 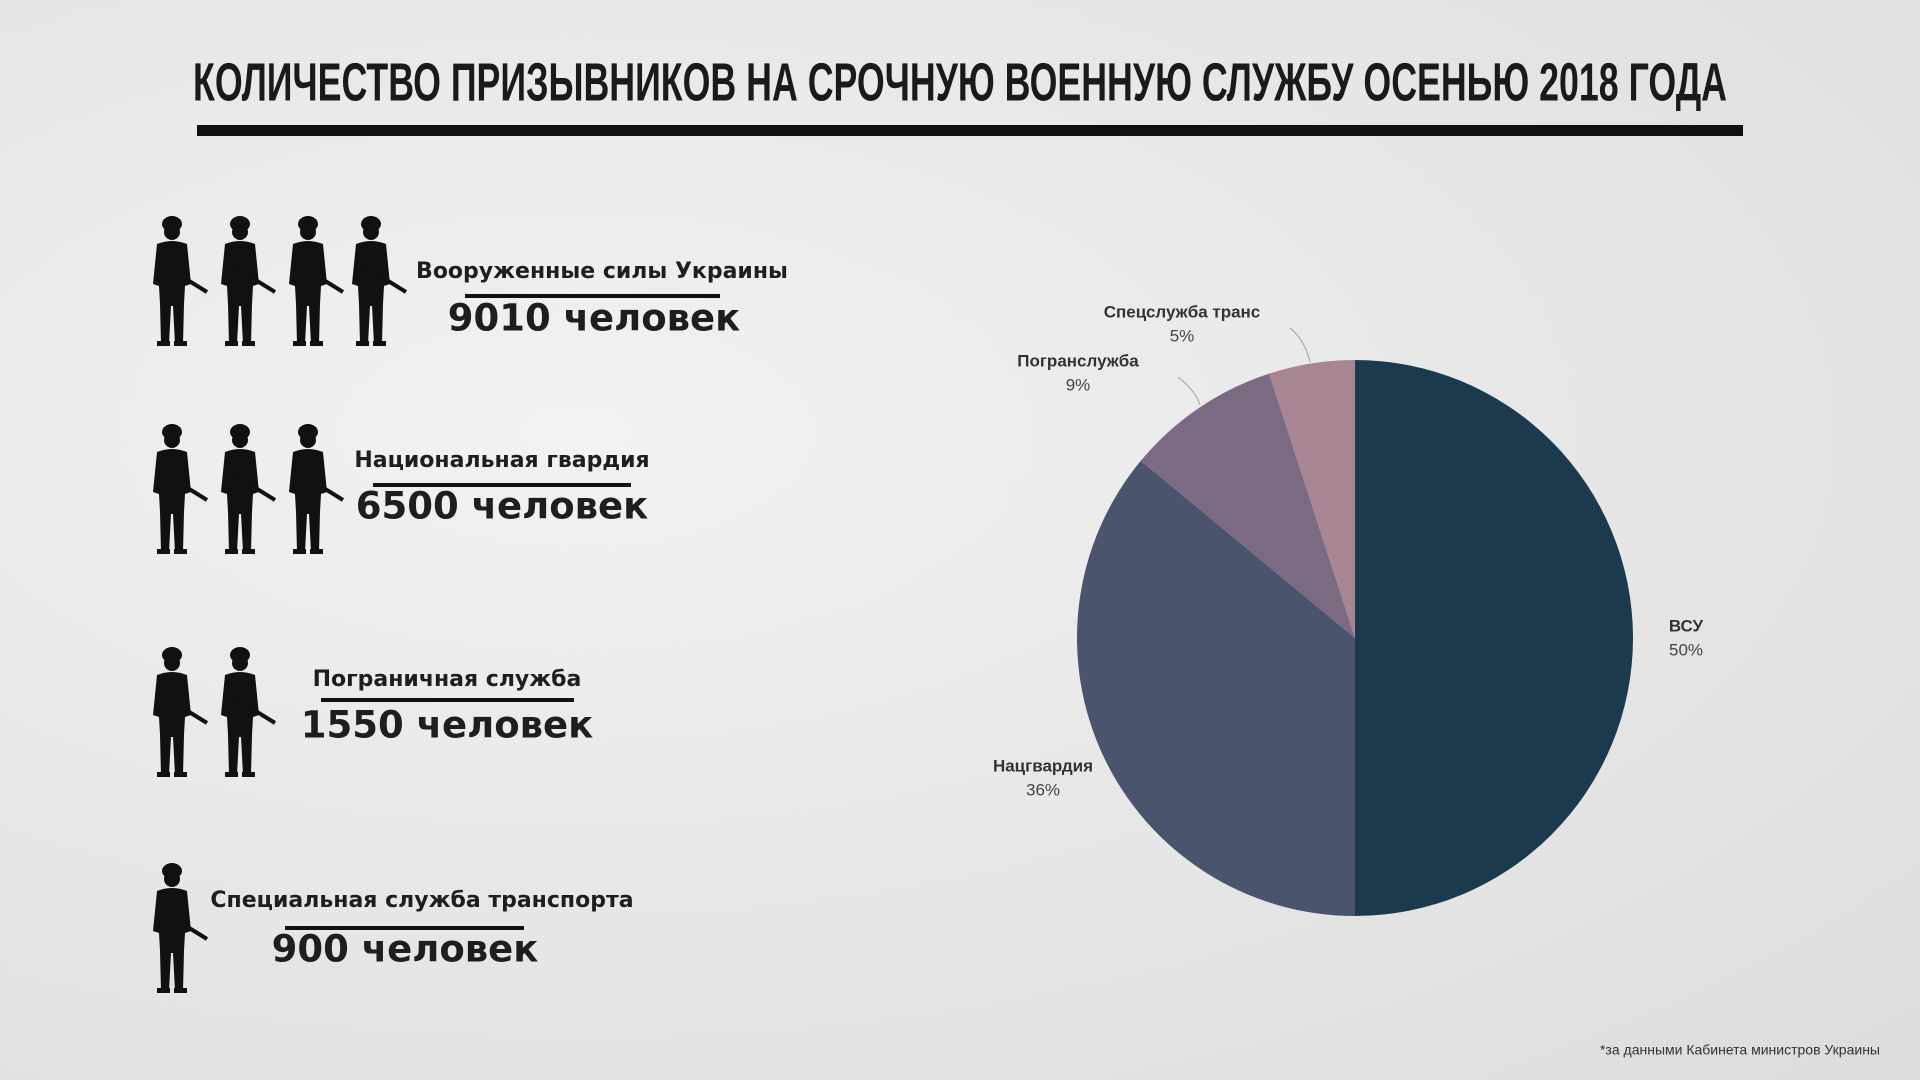 I want to click on item-name: Национальная гвардия, so click(x=501, y=460).